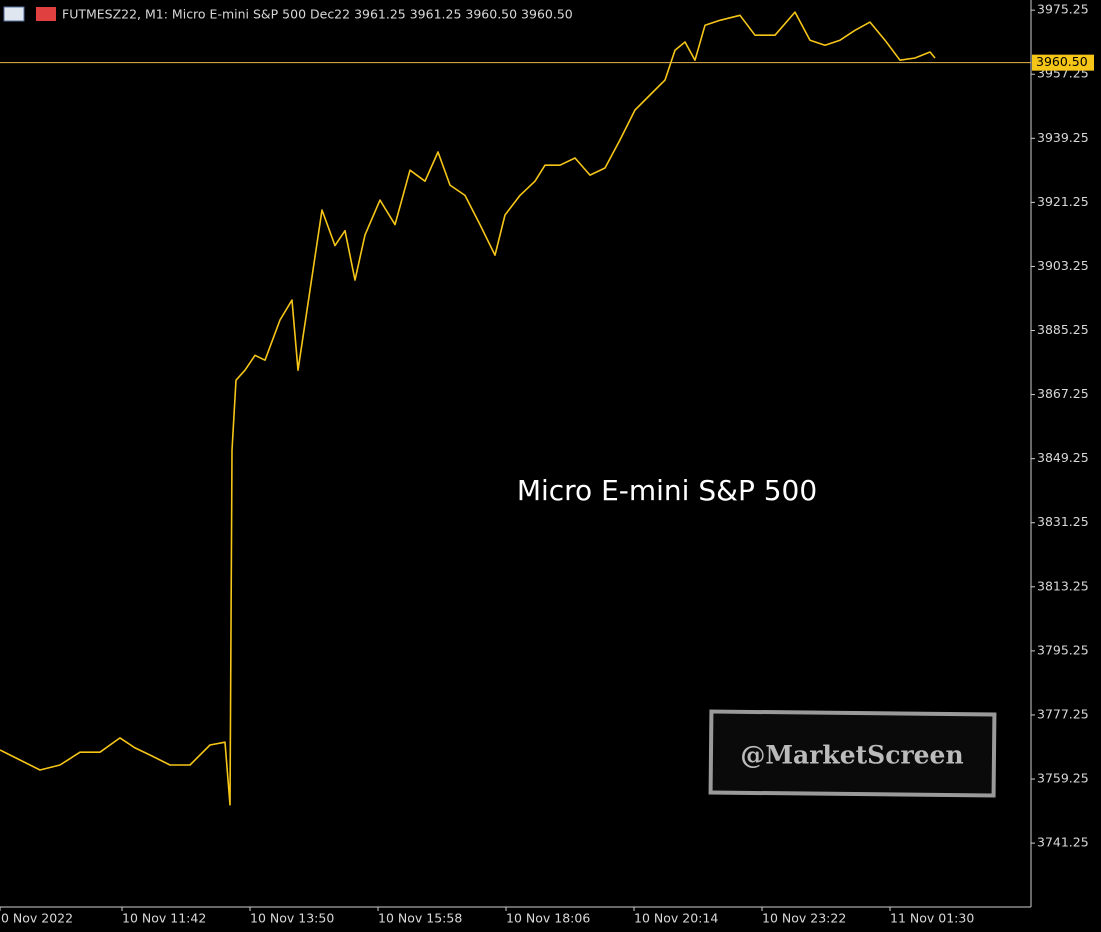 The height and width of the screenshot is (932, 1101). Describe the element at coordinates (1063, 585) in the screenshot. I see `y-tick-label: 3813.25` at that location.